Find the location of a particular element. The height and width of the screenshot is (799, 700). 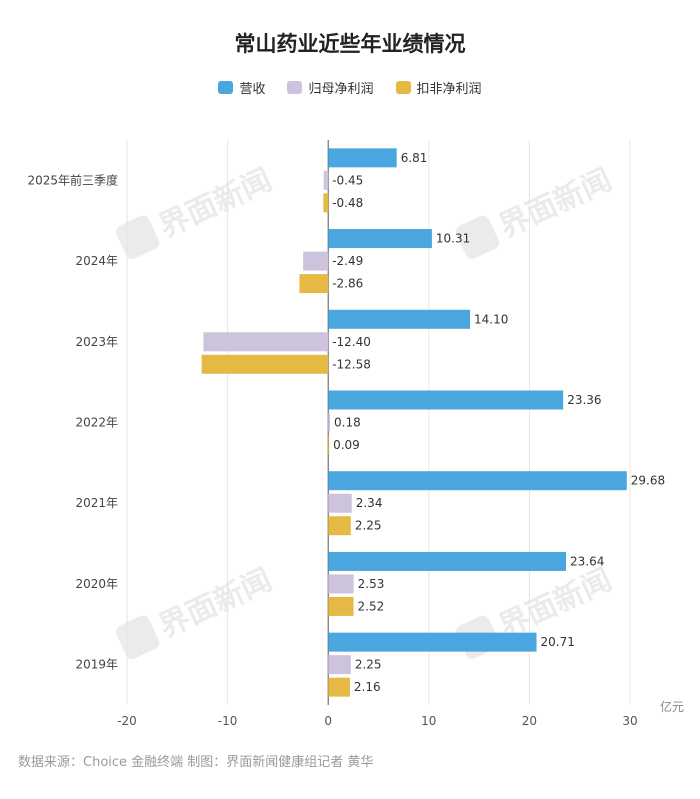

data-label: 23.36 is located at coordinates (584, 400).